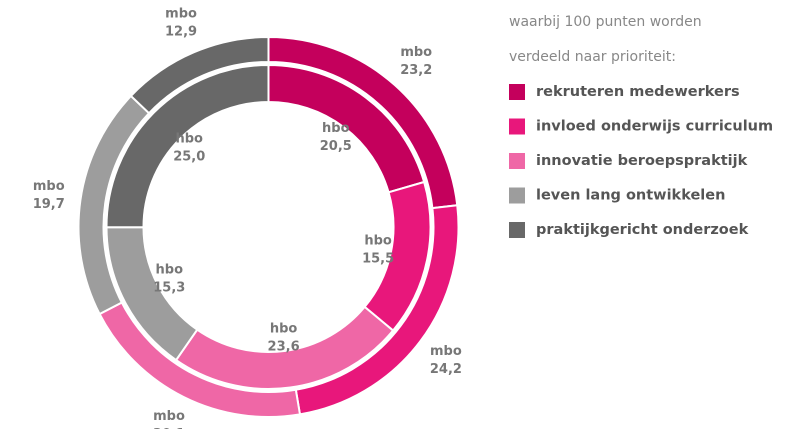  Describe the element at coordinates (169, 428) in the screenshot. I see `segment-value-label: 20,1` at that location.